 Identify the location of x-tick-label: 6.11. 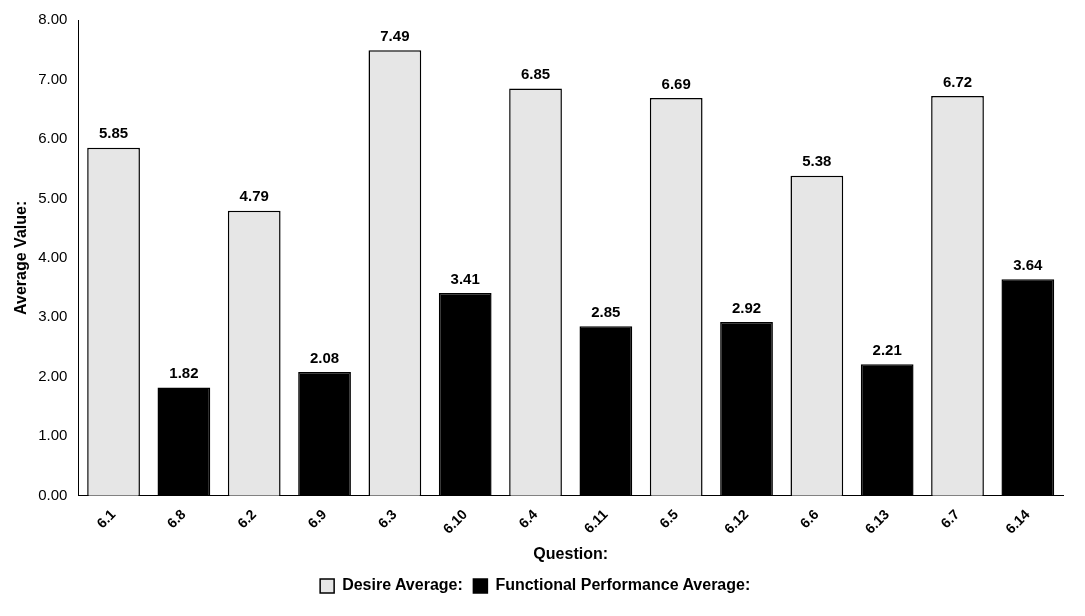
(595, 521).